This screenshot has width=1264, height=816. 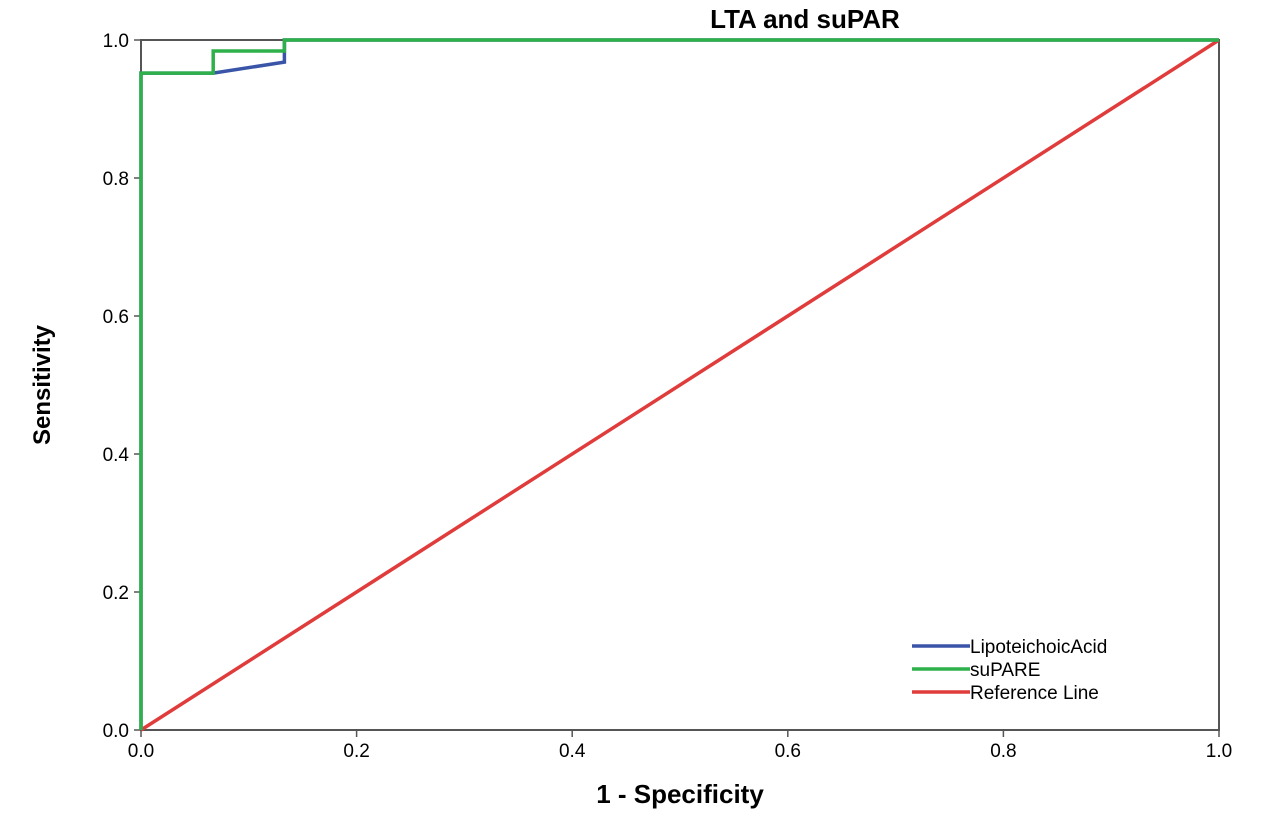 What do you see at coordinates (116, 593) in the screenshot?
I see `y-tick-label: 0.2` at bounding box center [116, 593].